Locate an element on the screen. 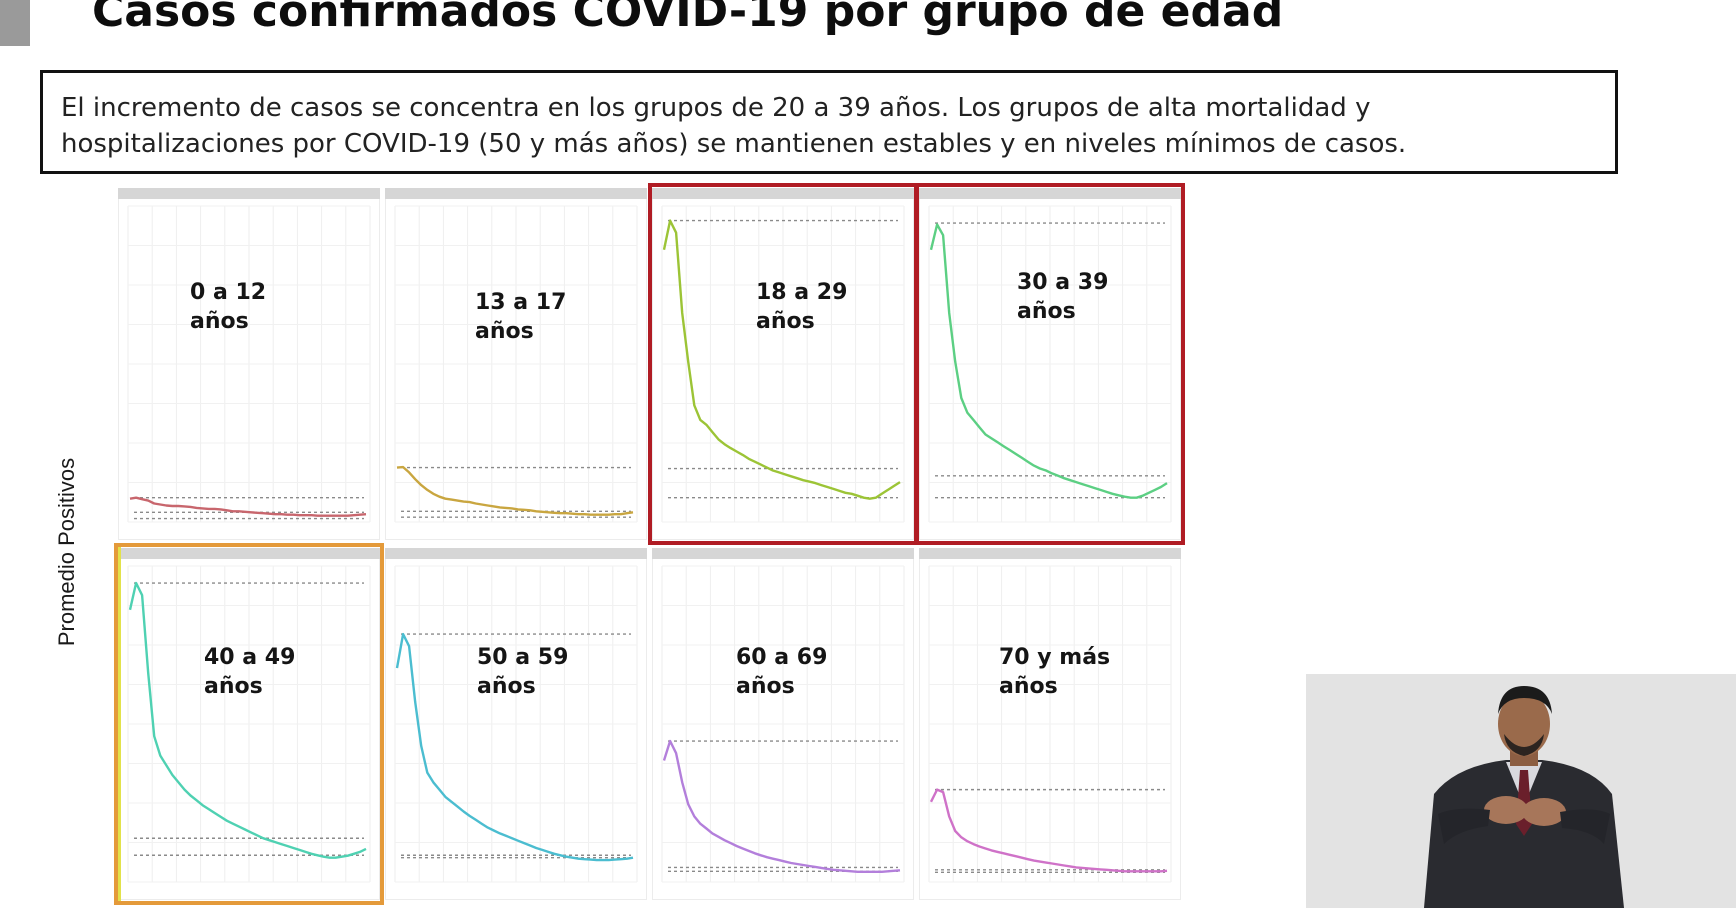 The image size is (1736, 908). chart-panel: 40 a 49 años is located at coordinates (249, 724).